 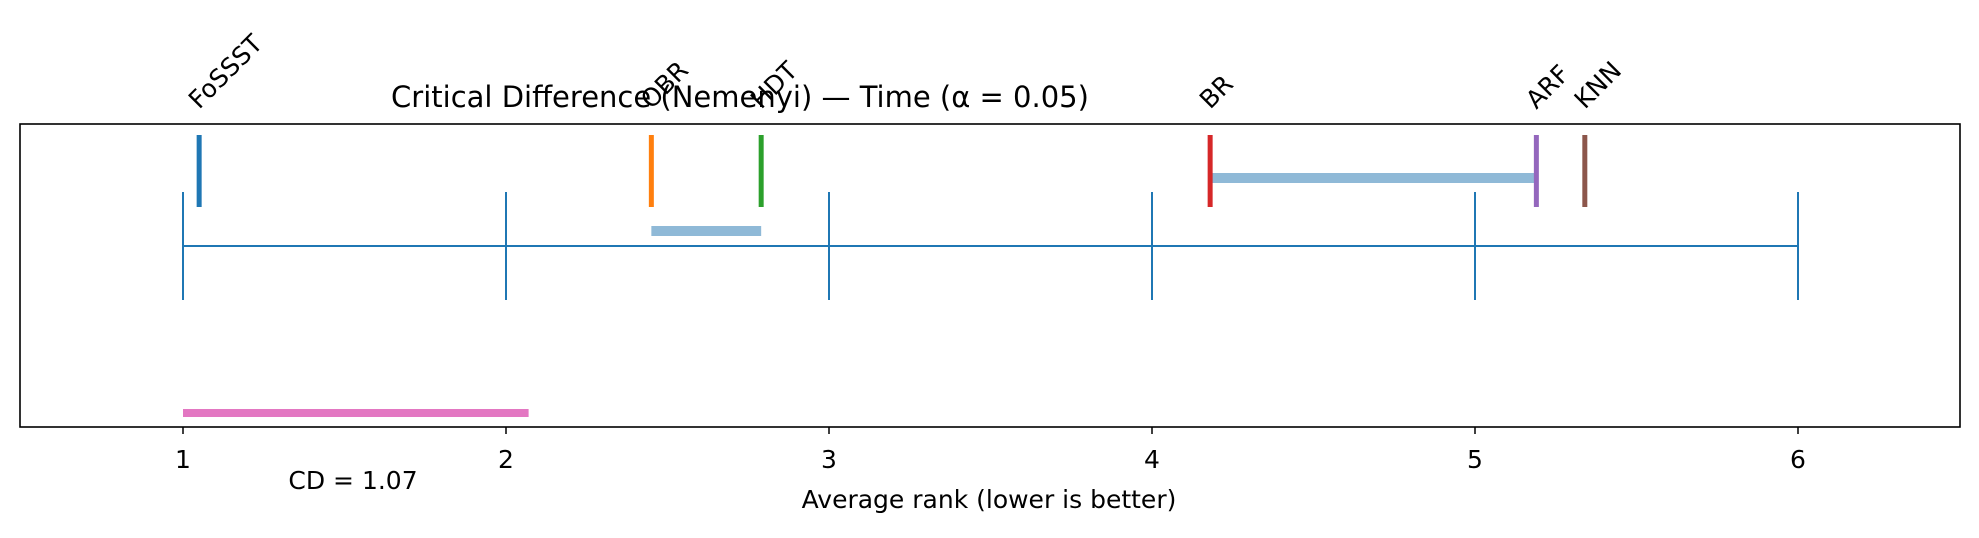 I want to click on x-tick-label-4: 4, so click(x=1152, y=459).